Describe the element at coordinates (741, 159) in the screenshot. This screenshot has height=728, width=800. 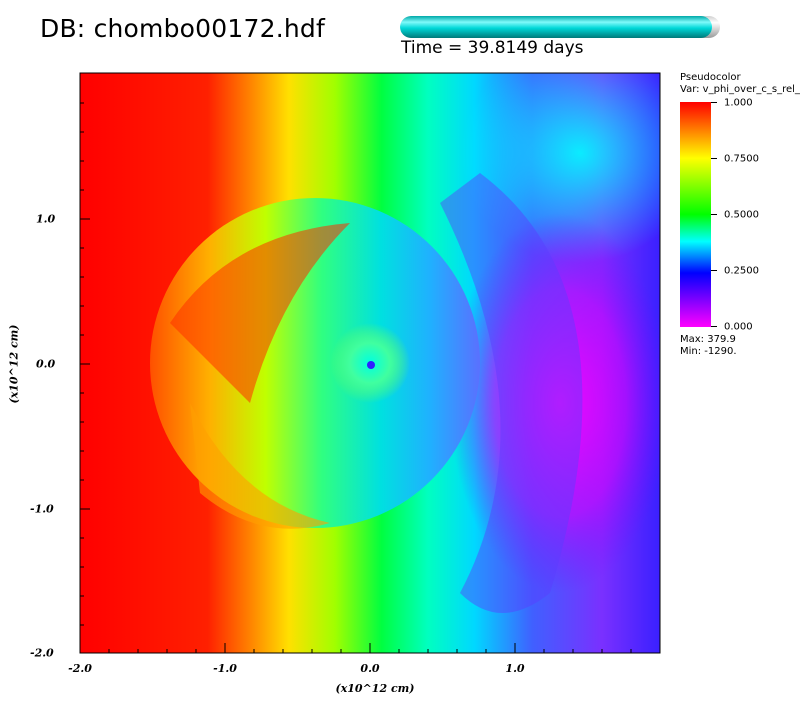
I see `colorbar-label: 0.7500` at that location.